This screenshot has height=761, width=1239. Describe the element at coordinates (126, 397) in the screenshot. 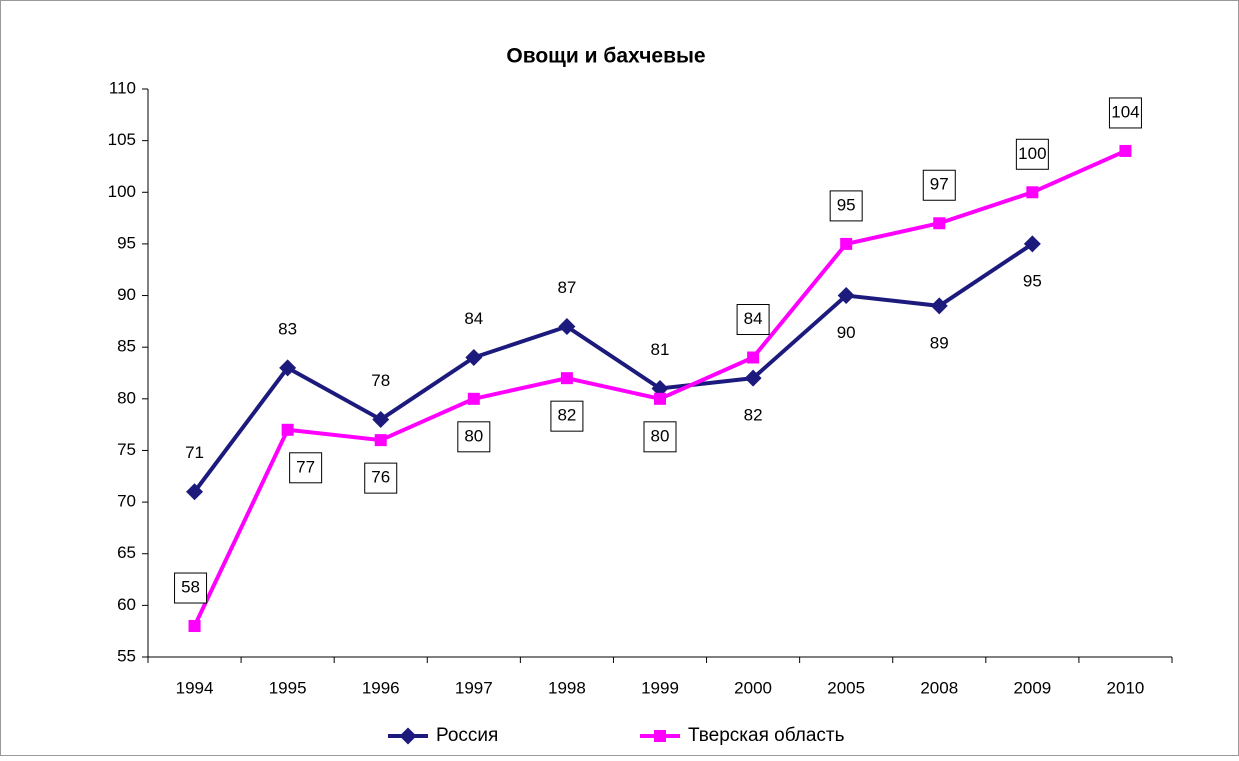

I see `y-tick-label: 80` at that location.